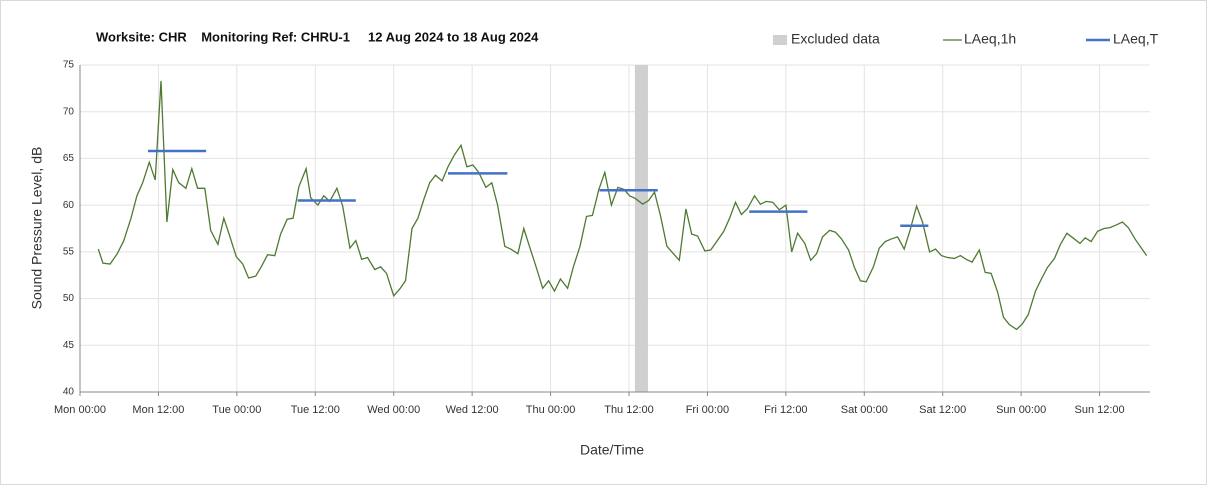  I want to click on x-tick-label: Thu 12:00, so click(629, 410).